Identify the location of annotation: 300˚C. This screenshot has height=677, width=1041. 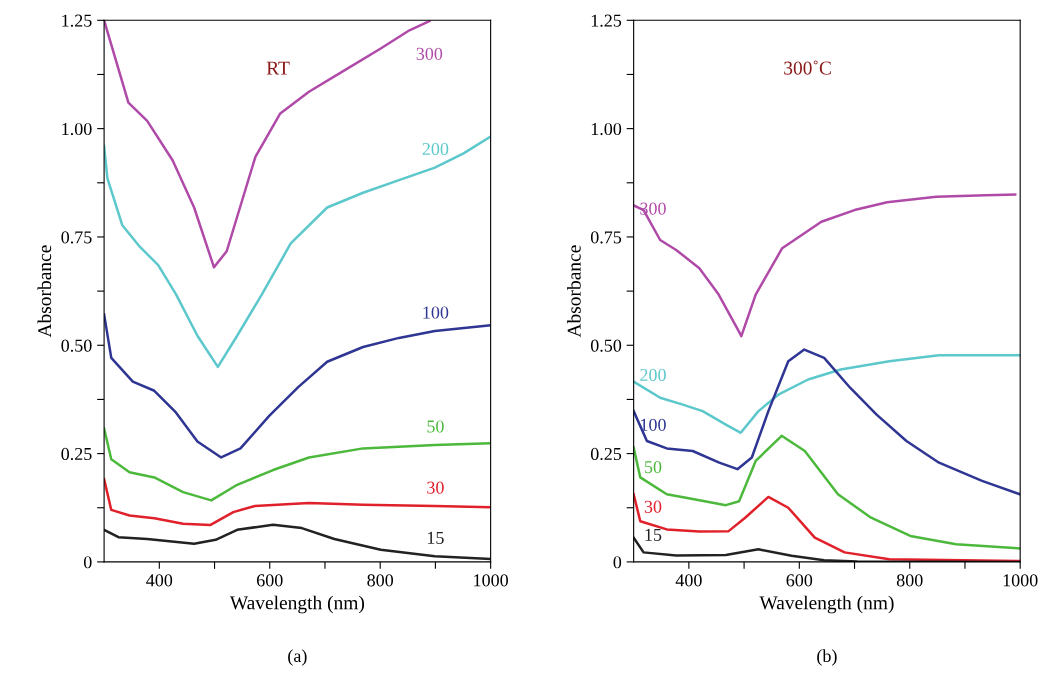
(807, 67).